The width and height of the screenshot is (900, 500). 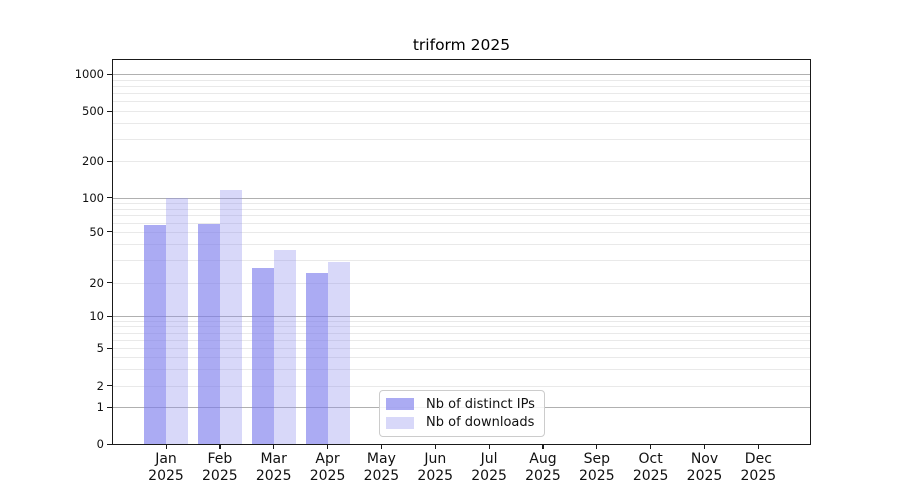 I want to click on x-tick-label-mar-2025: Mar 2025, so click(x=274, y=467).